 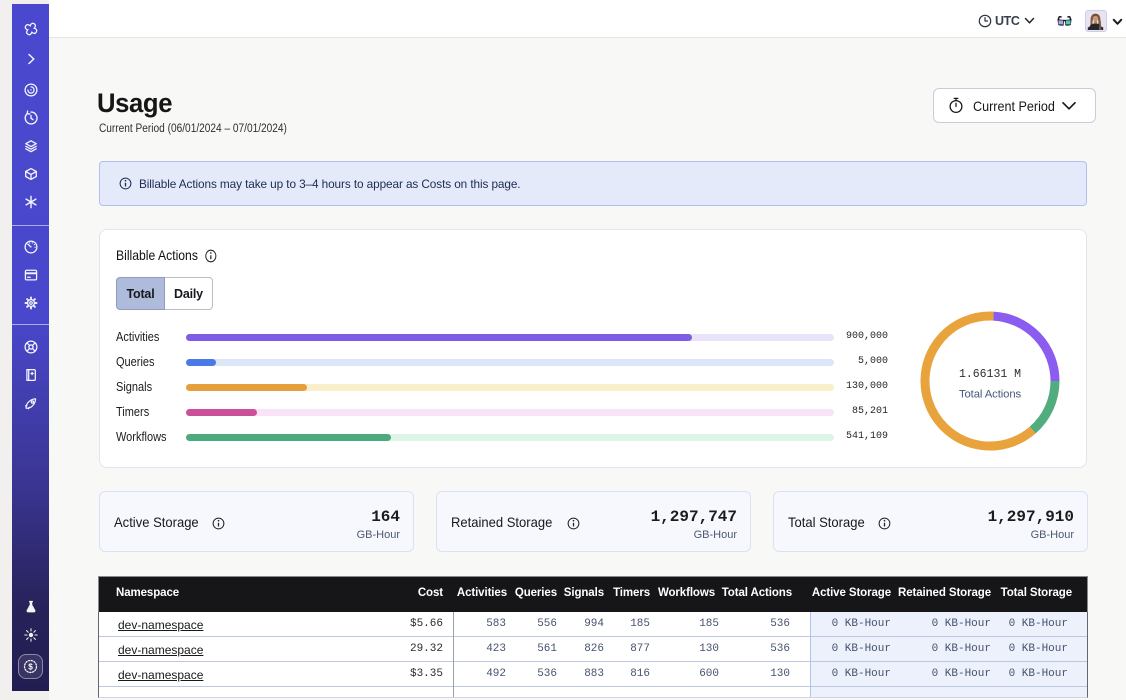 What do you see at coordinates (990, 374) in the screenshot?
I see `svg-text: 1.66131 M` at bounding box center [990, 374].